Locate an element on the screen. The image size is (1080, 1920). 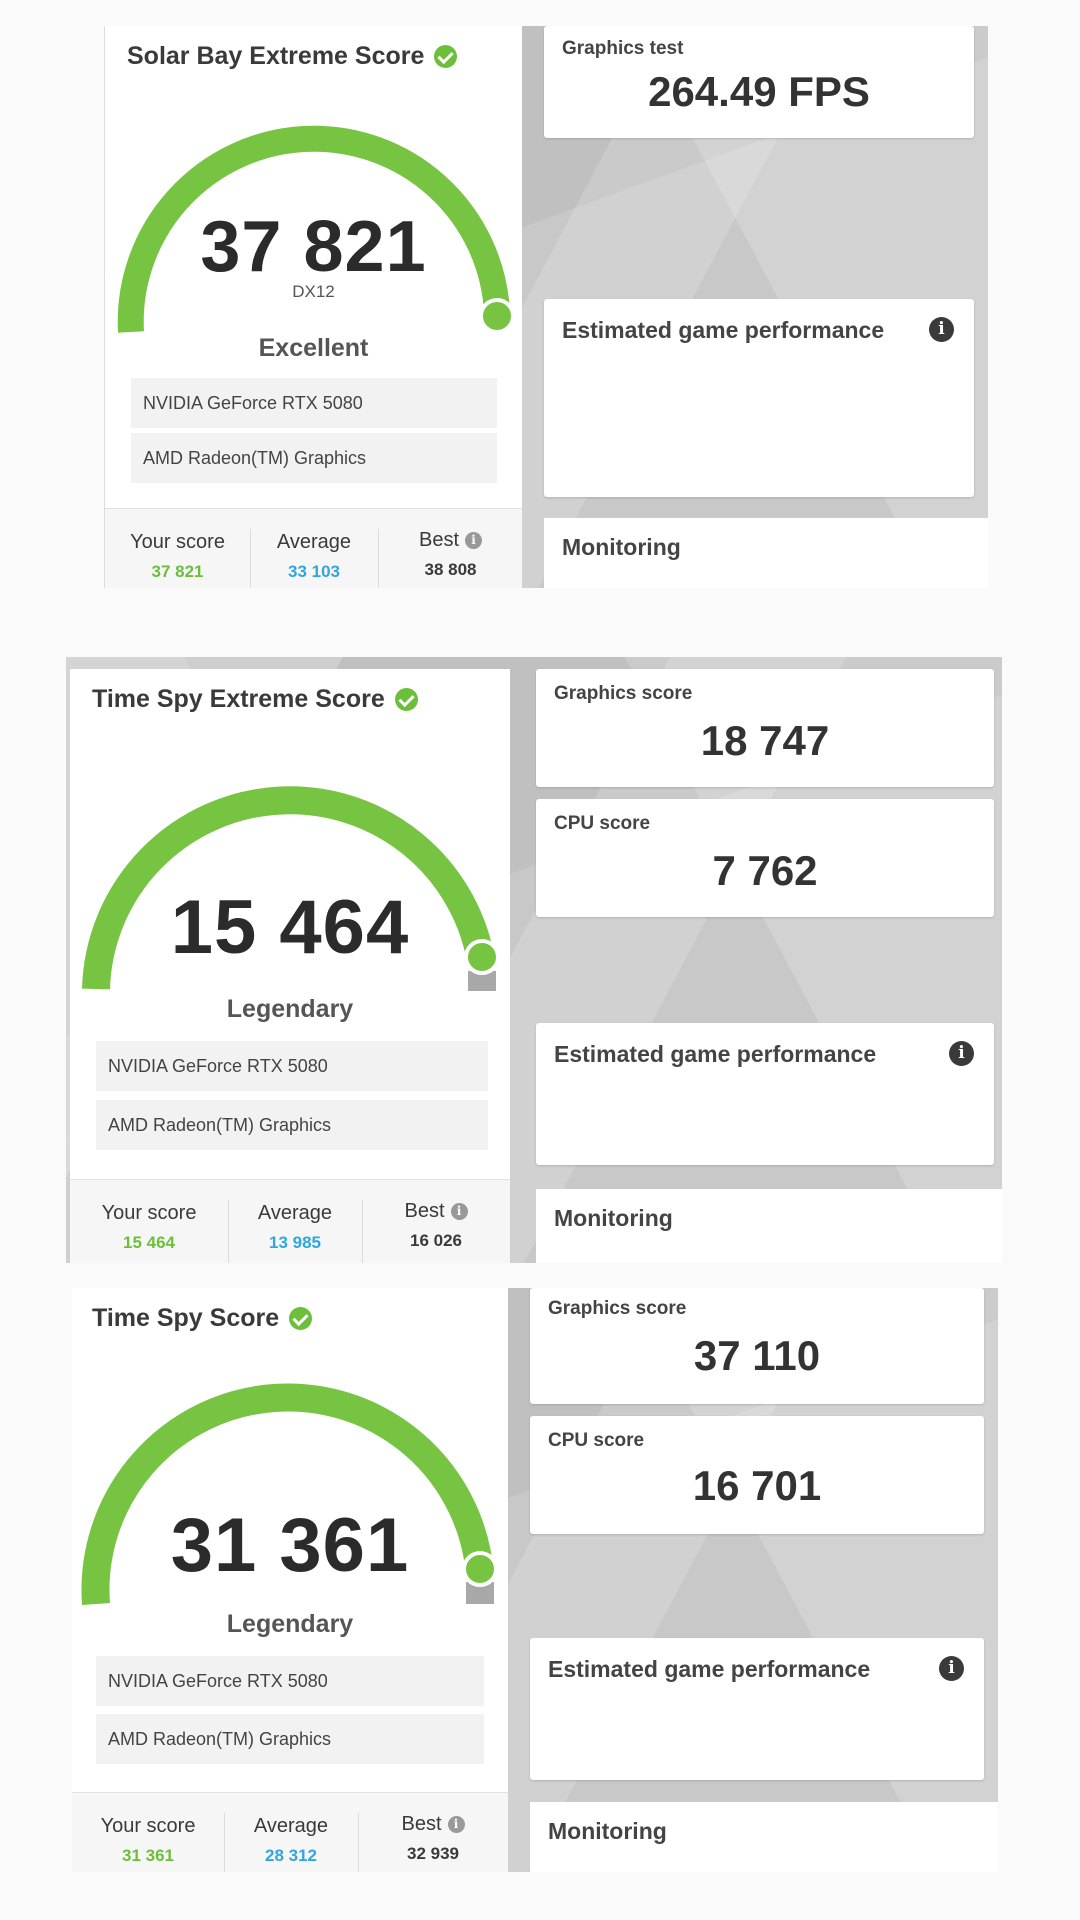
graphics-test-card: Graphics test 264.49 FPS is located at coordinates (759, 82).